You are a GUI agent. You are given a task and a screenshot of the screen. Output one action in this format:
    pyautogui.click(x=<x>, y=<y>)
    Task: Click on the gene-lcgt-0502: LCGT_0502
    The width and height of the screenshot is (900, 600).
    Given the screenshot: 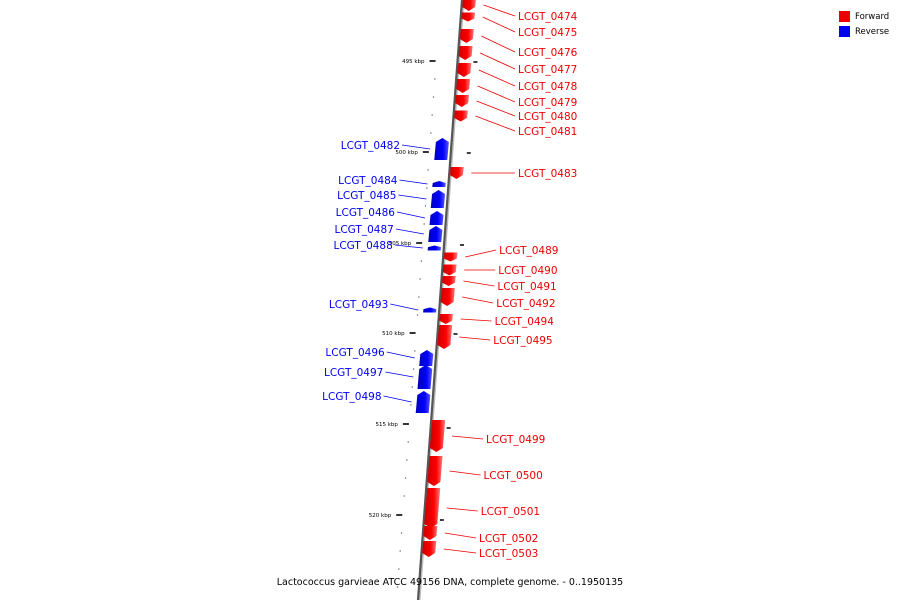 What is the action you would take?
    pyautogui.click(x=480, y=535)
    